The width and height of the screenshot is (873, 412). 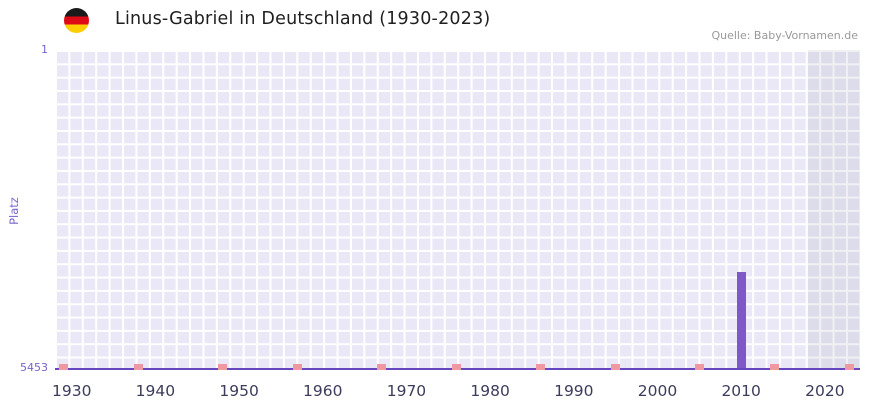 I want to click on x-tick-label: 2020, so click(x=825, y=391).